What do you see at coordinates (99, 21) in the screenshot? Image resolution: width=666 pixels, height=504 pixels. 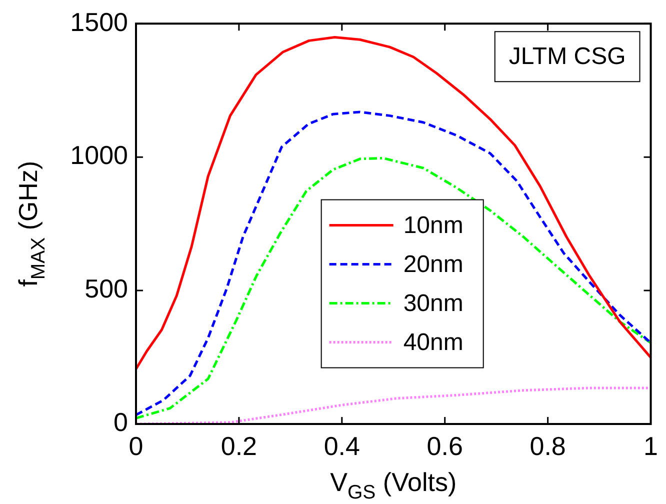 I see `y-tick-label: 1500` at bounding box center [99, 21].